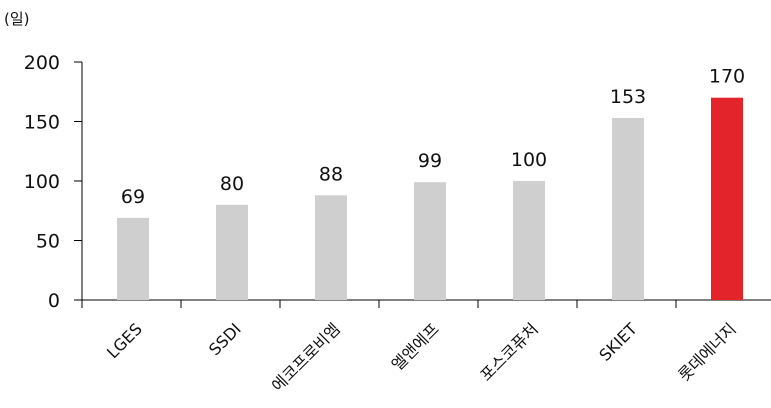  I want to click on x-axis, so click(426, 303).